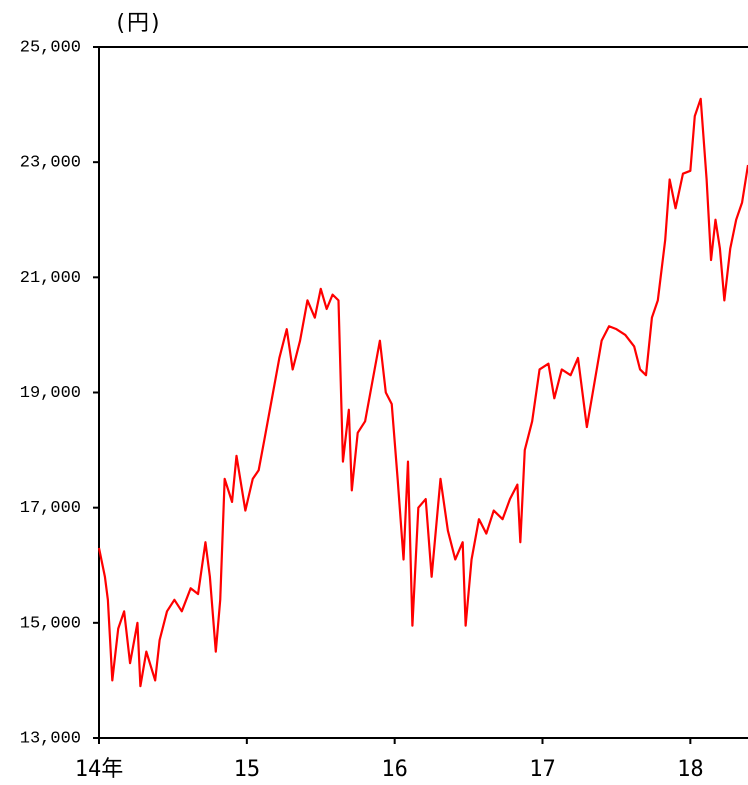 This screenshot has width=748, height=785. Describe the element at coordinates (50, 47) in the screenshot. I see `y-tick-label: 25,000` at that location.